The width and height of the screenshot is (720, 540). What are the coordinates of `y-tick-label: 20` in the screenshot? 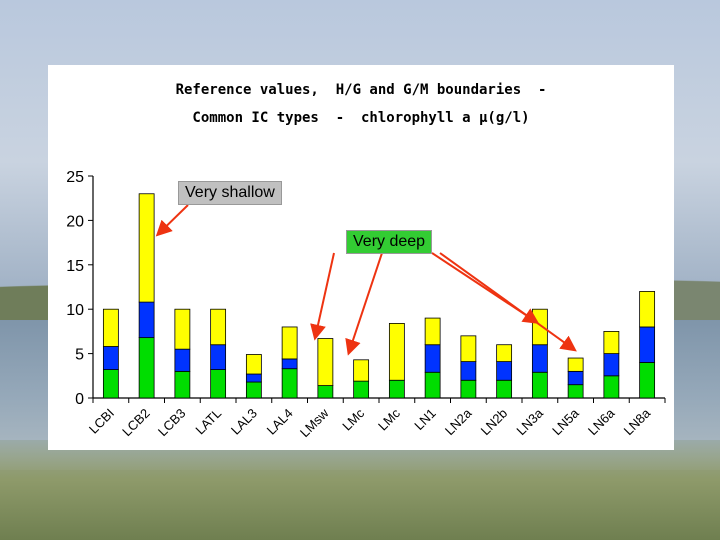 It's located at (75, 221).